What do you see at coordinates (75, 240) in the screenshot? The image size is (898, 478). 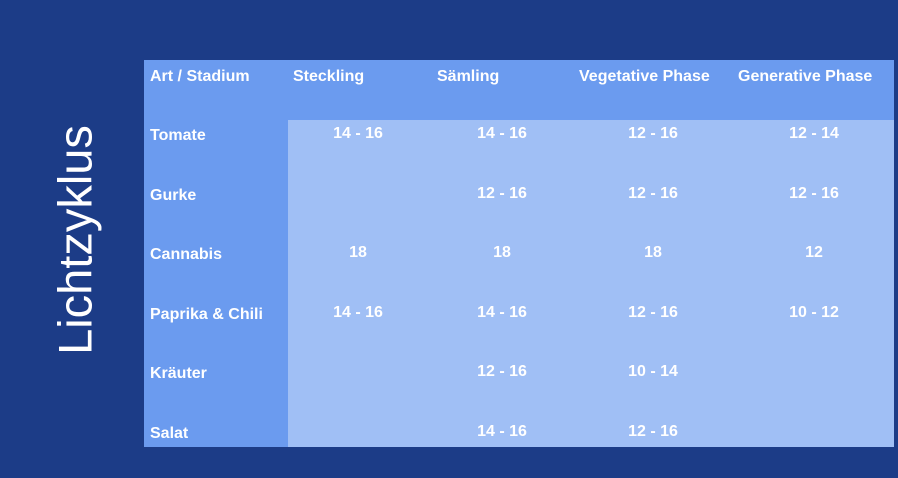 I see `vertical-title: Lichtzyklus` at bounding box center [75, 240].